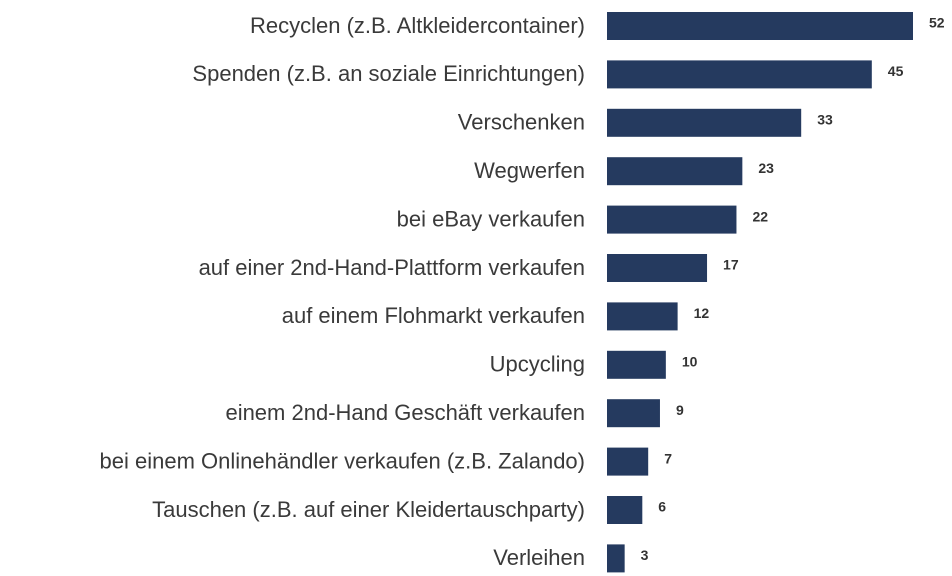 Image resolution: width=952 pixels, height=576 pixels. Describe the element at coordinates (702, 313) in the screenshot. I see `value-label: 12` at that location.